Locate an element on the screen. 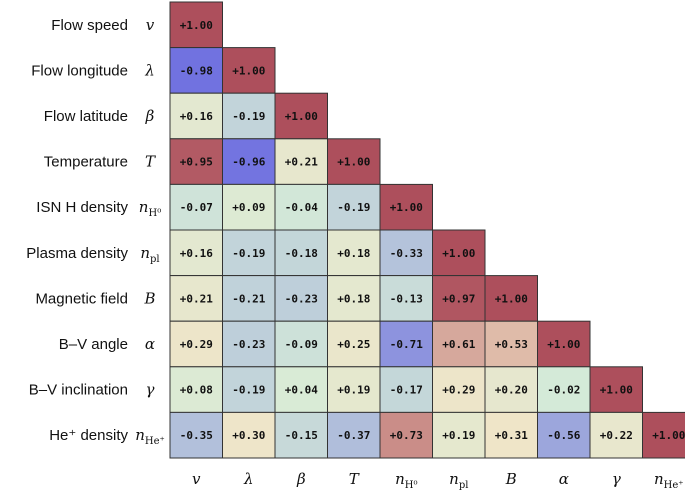  cell-r5-c4 is located at coordinates (406, 253).